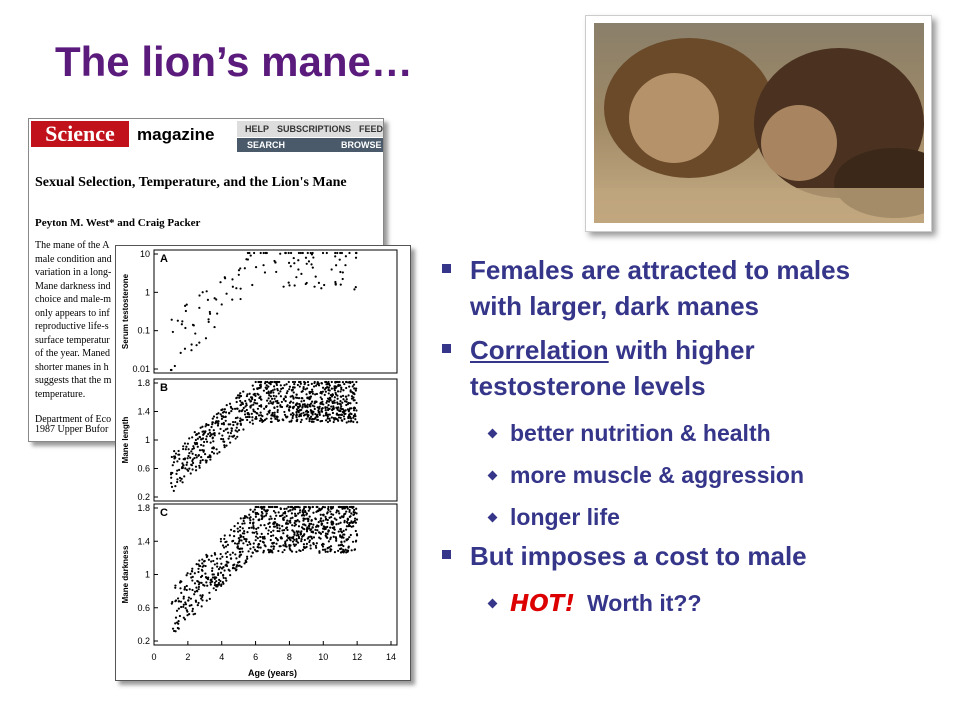 The width and height of the screenshot is (960, 720). Describe the element at coordinates (314, 129) in the screenshot. I see `nav-item: SUBSCRIPTIONS` at that location.